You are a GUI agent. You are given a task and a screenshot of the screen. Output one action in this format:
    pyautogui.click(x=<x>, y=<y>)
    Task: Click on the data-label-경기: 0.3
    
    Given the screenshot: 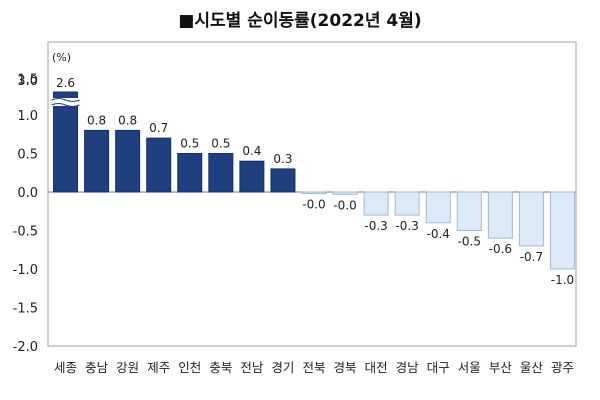 What is the action you would take?
    pyautogui.click(x=282, y=159)
    